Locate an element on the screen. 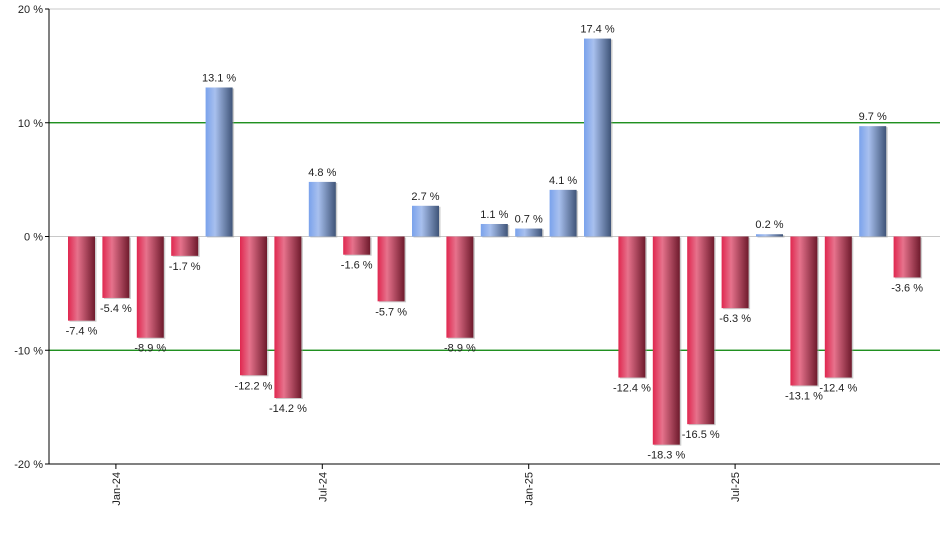 This screenshot has width=940, height=555. x-tick-label: Jul-25 is located at coordinates (736, 487).